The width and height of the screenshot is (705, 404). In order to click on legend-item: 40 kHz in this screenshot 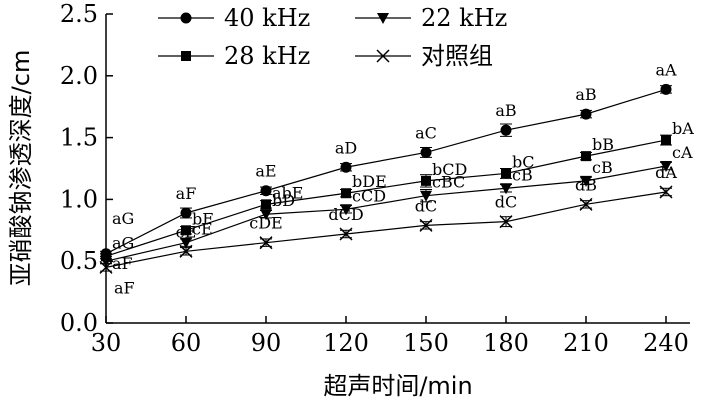, I will do `click(234, 18)`.